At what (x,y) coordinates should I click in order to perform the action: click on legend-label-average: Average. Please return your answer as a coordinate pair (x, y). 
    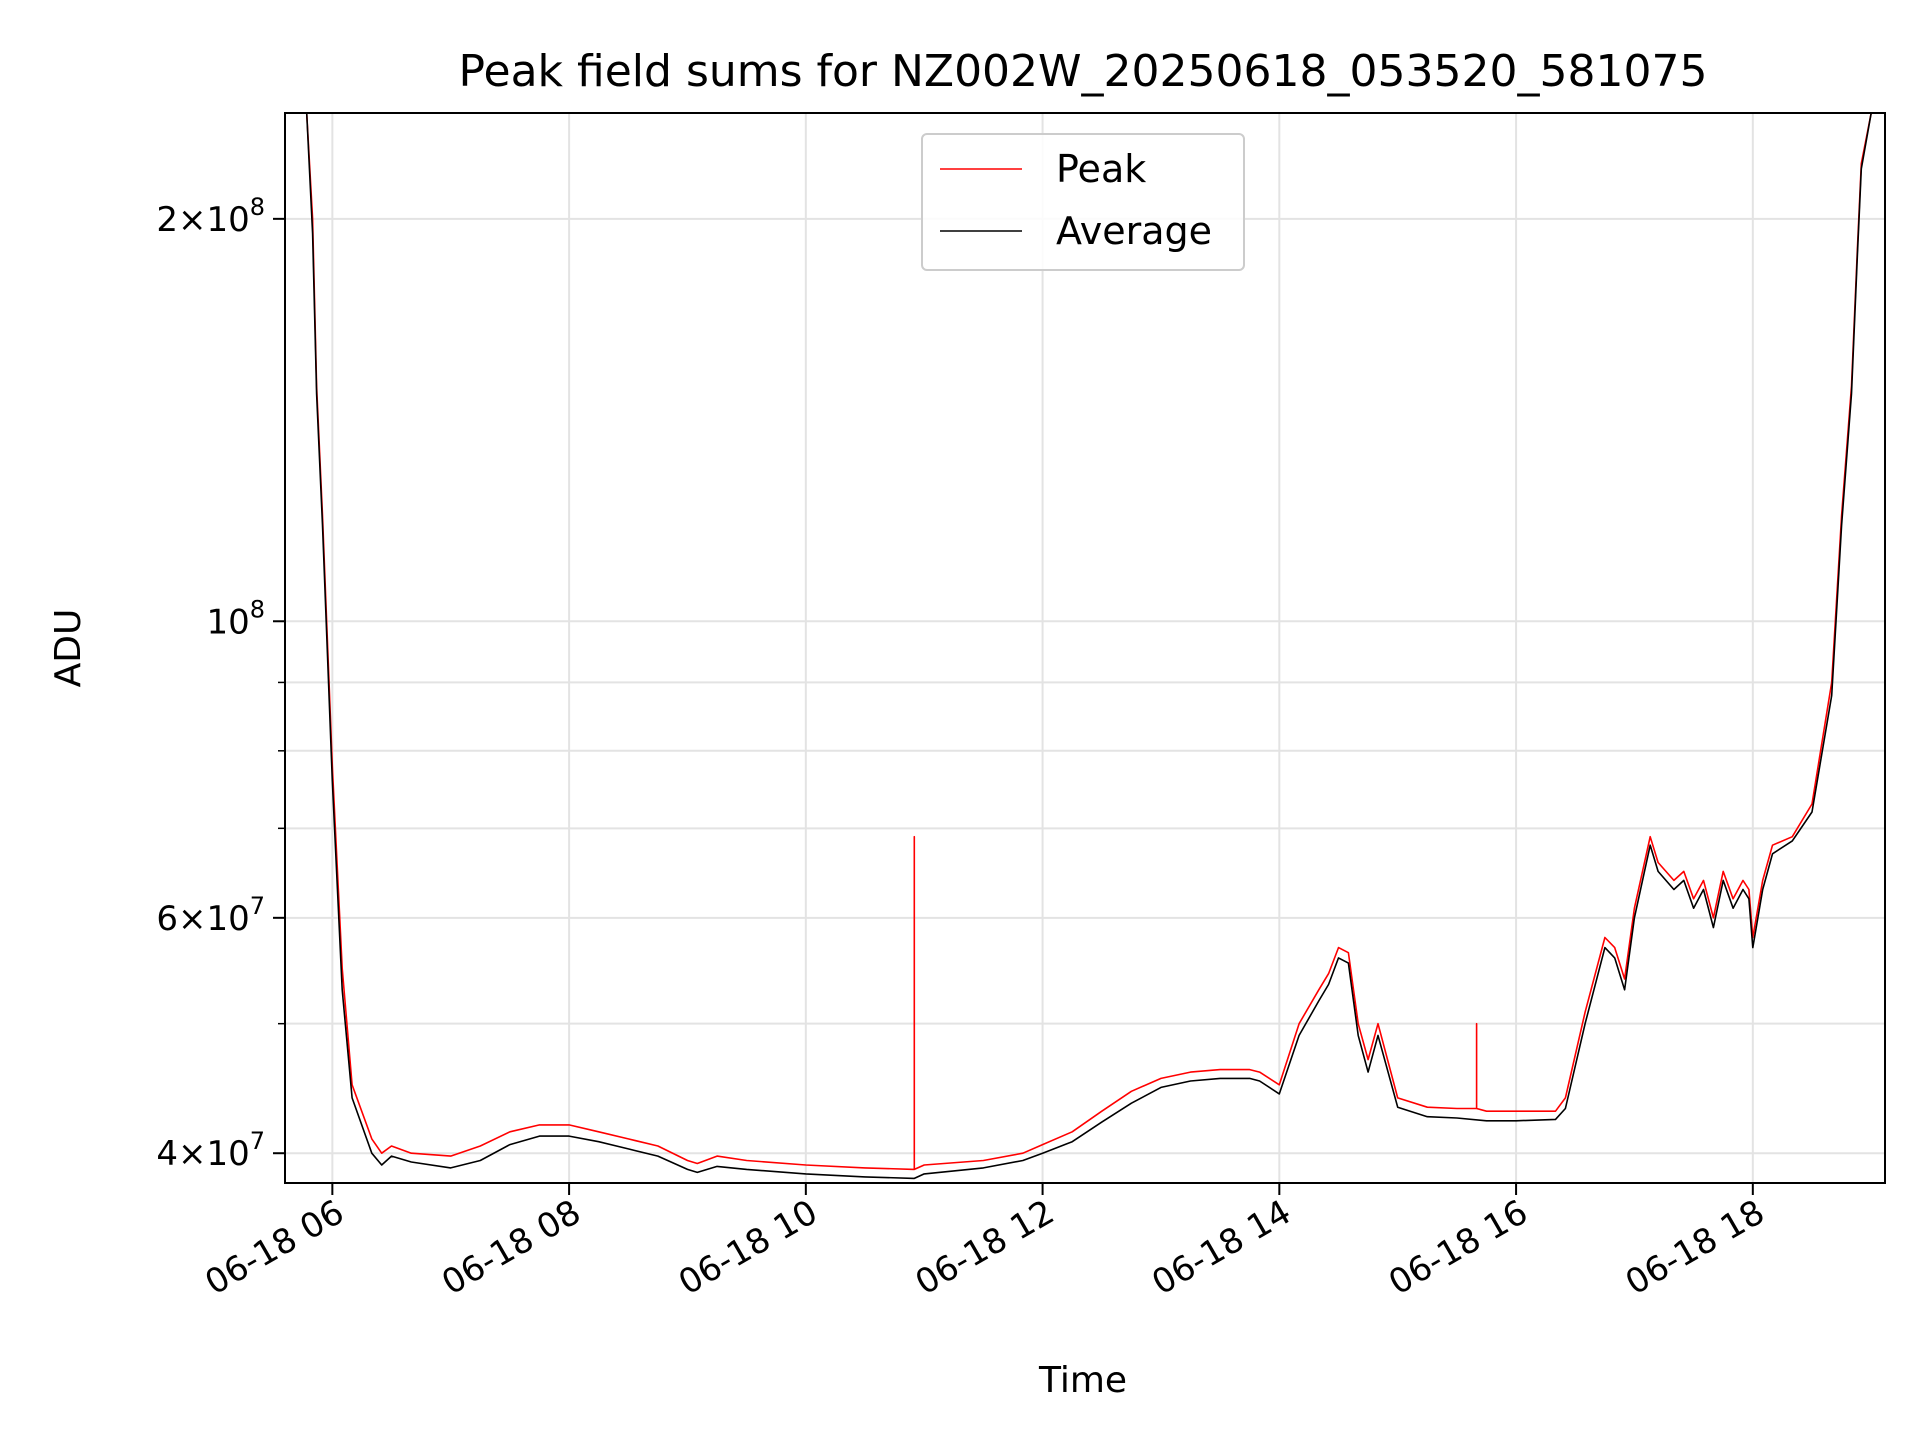
    Looking at the image, I should click on (1134, 231).